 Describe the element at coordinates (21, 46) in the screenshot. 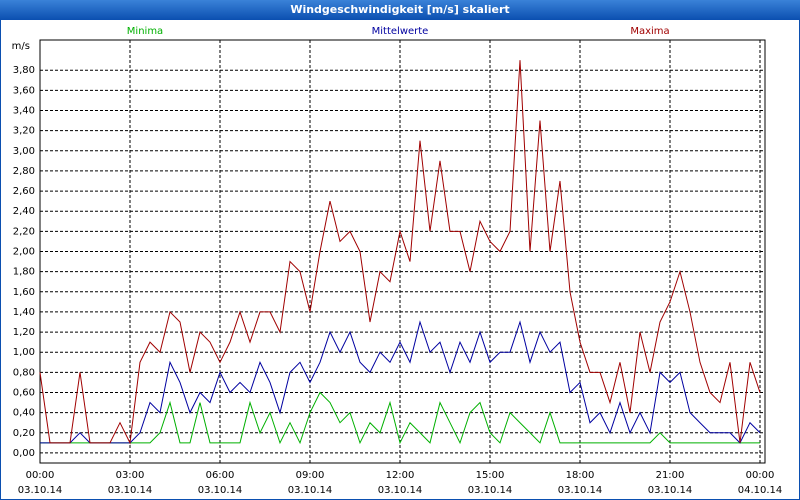

I see `y-axis-label: m/s` at that location.